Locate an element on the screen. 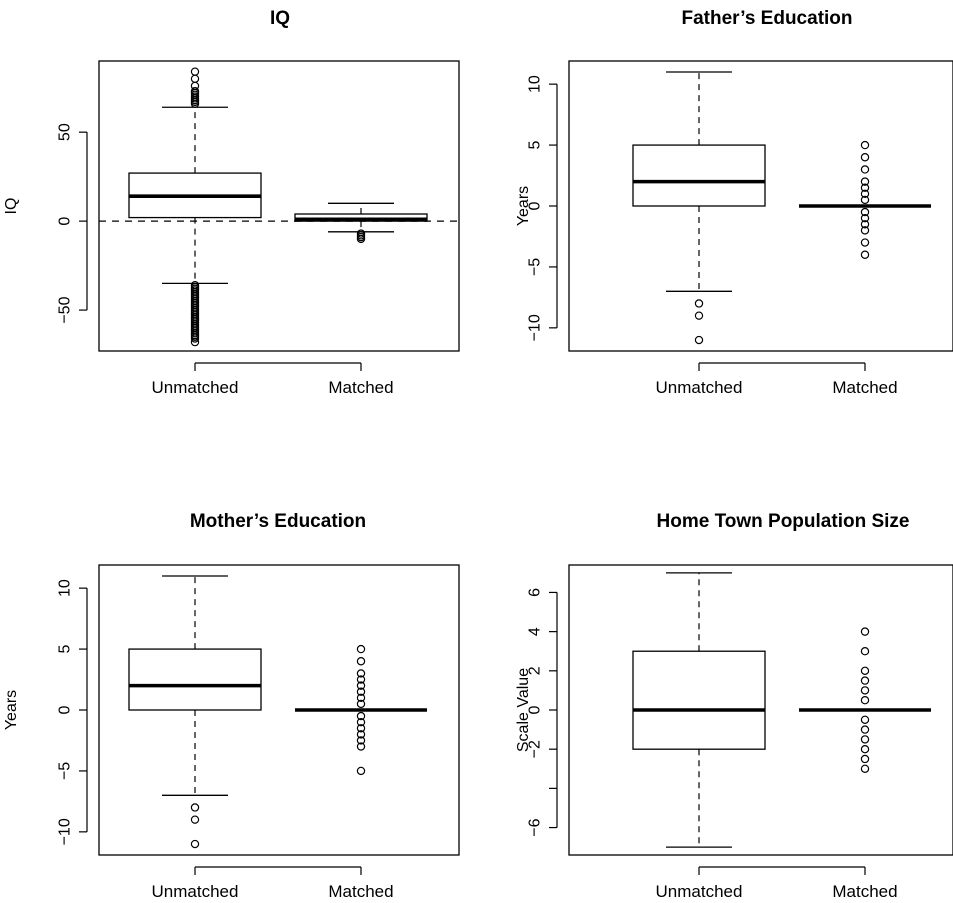  y-tick-label: 50 is located at coordinates (65, 132).